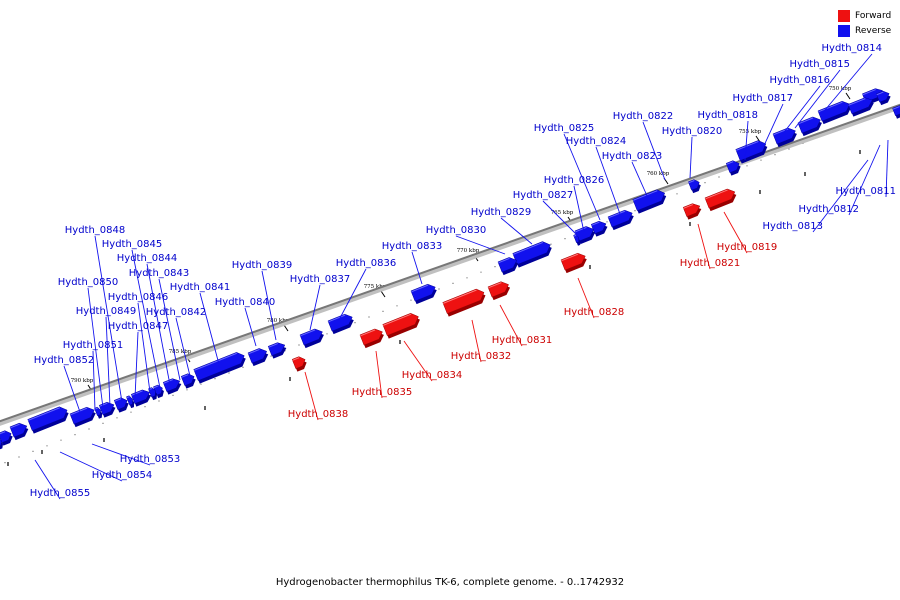  What do you see at coordinates (564, 128) in the screenshot?
I see `gene-label-hydth-0825: Hydth_0825` at bounding box center [564, 128].